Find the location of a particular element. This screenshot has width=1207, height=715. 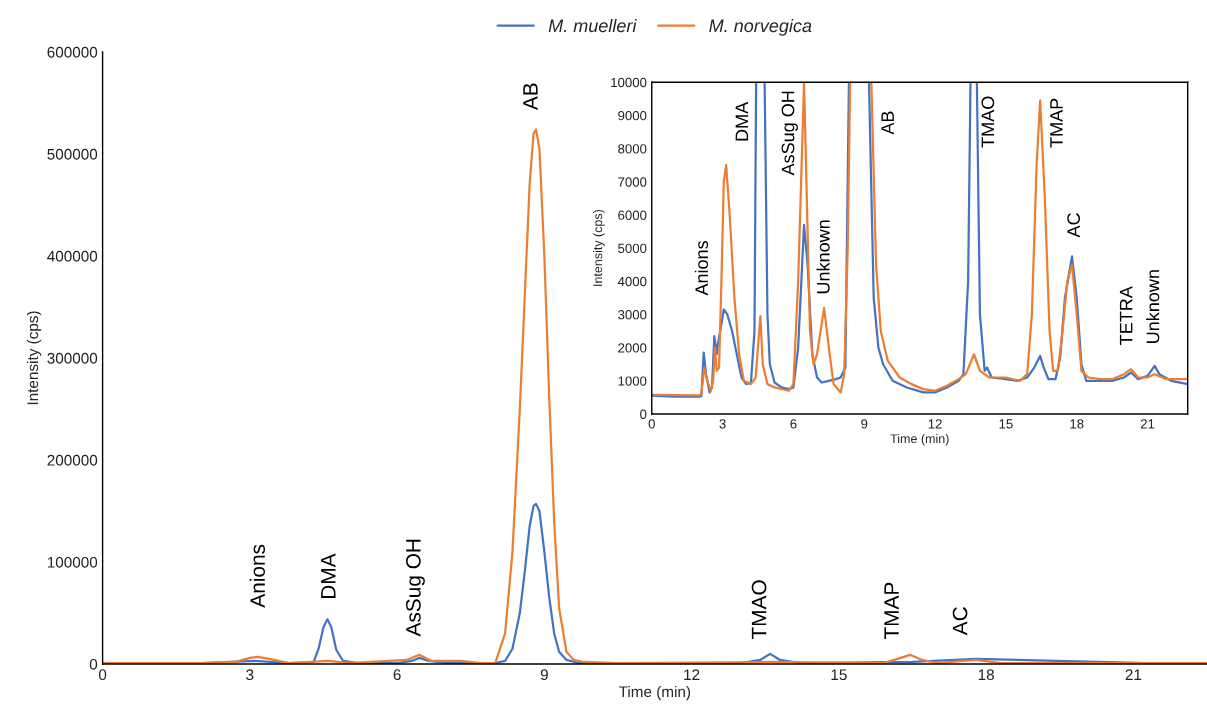

y-tick-label: 100000 is located at coordinates (72, 562).